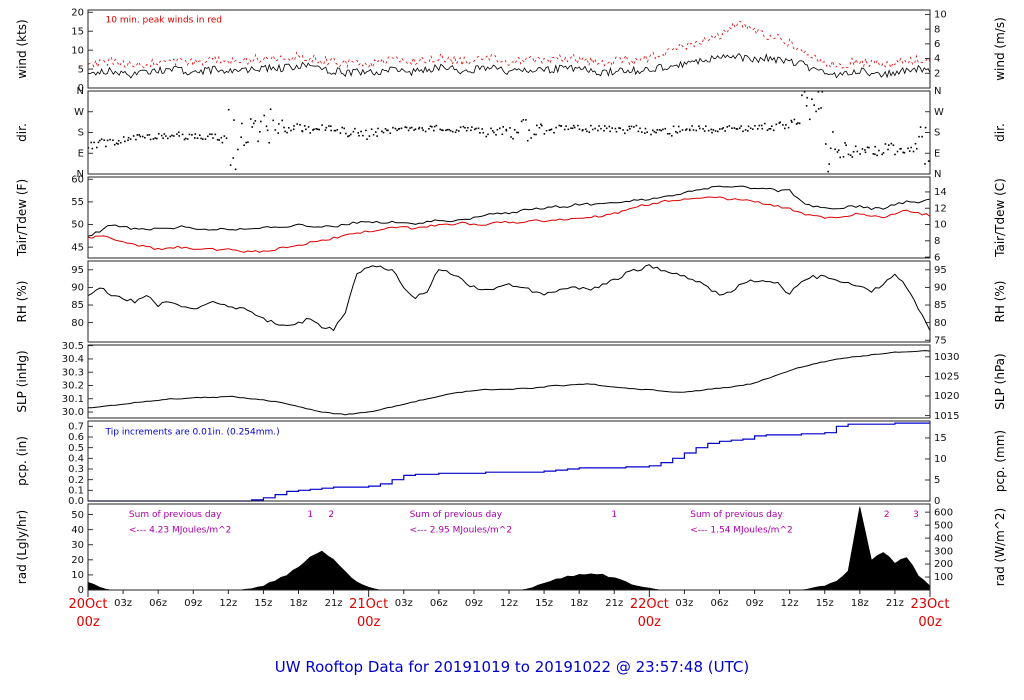 This screenshot has width=1024, height=700. Describe the element at coordinates (22, 132) in the screenshot. I see `axis-label-left-dir: dir.` at that location.